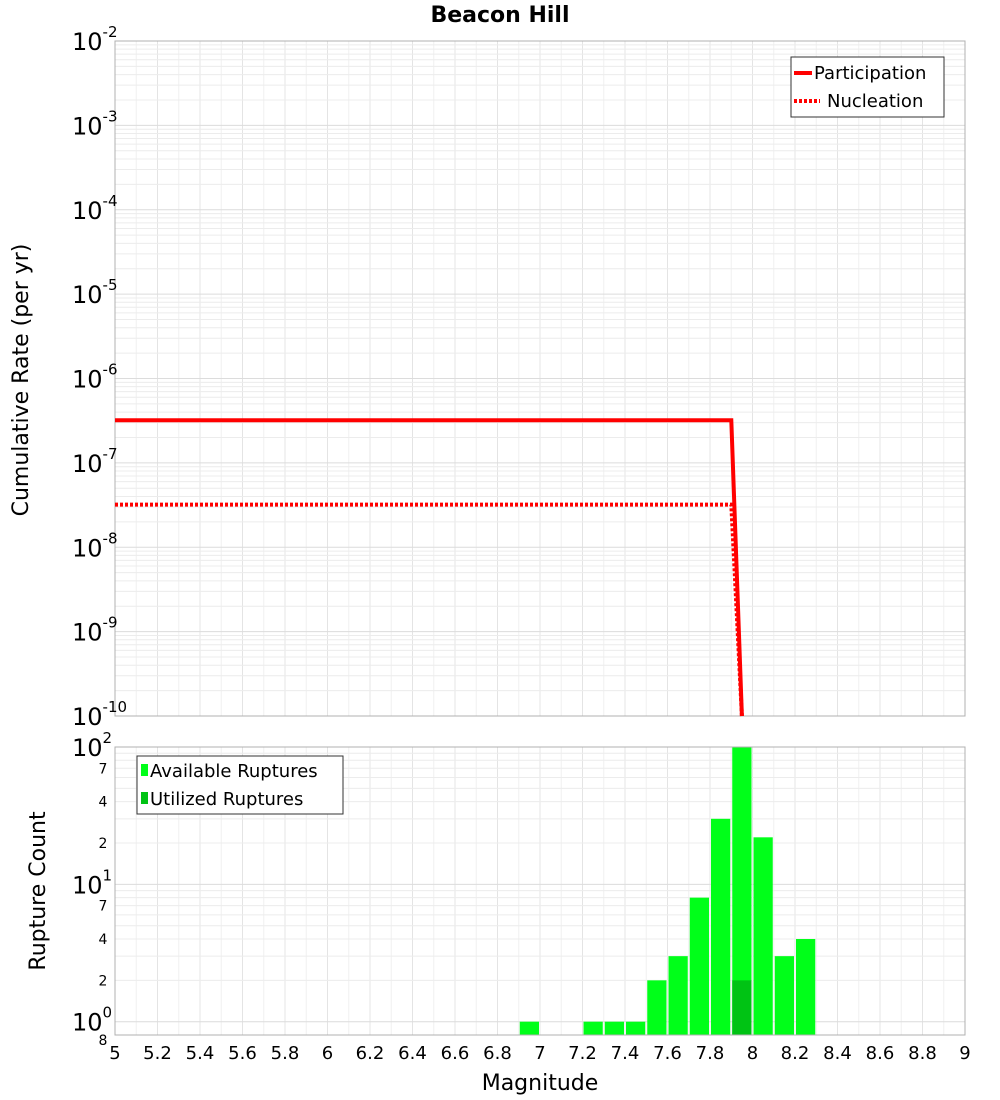 The height and width of the screenshot is (1100, 1000). Describe the element at coordinates (795, 1053) in the screenshot. I see `x-tick-label: 8.2` at that location.